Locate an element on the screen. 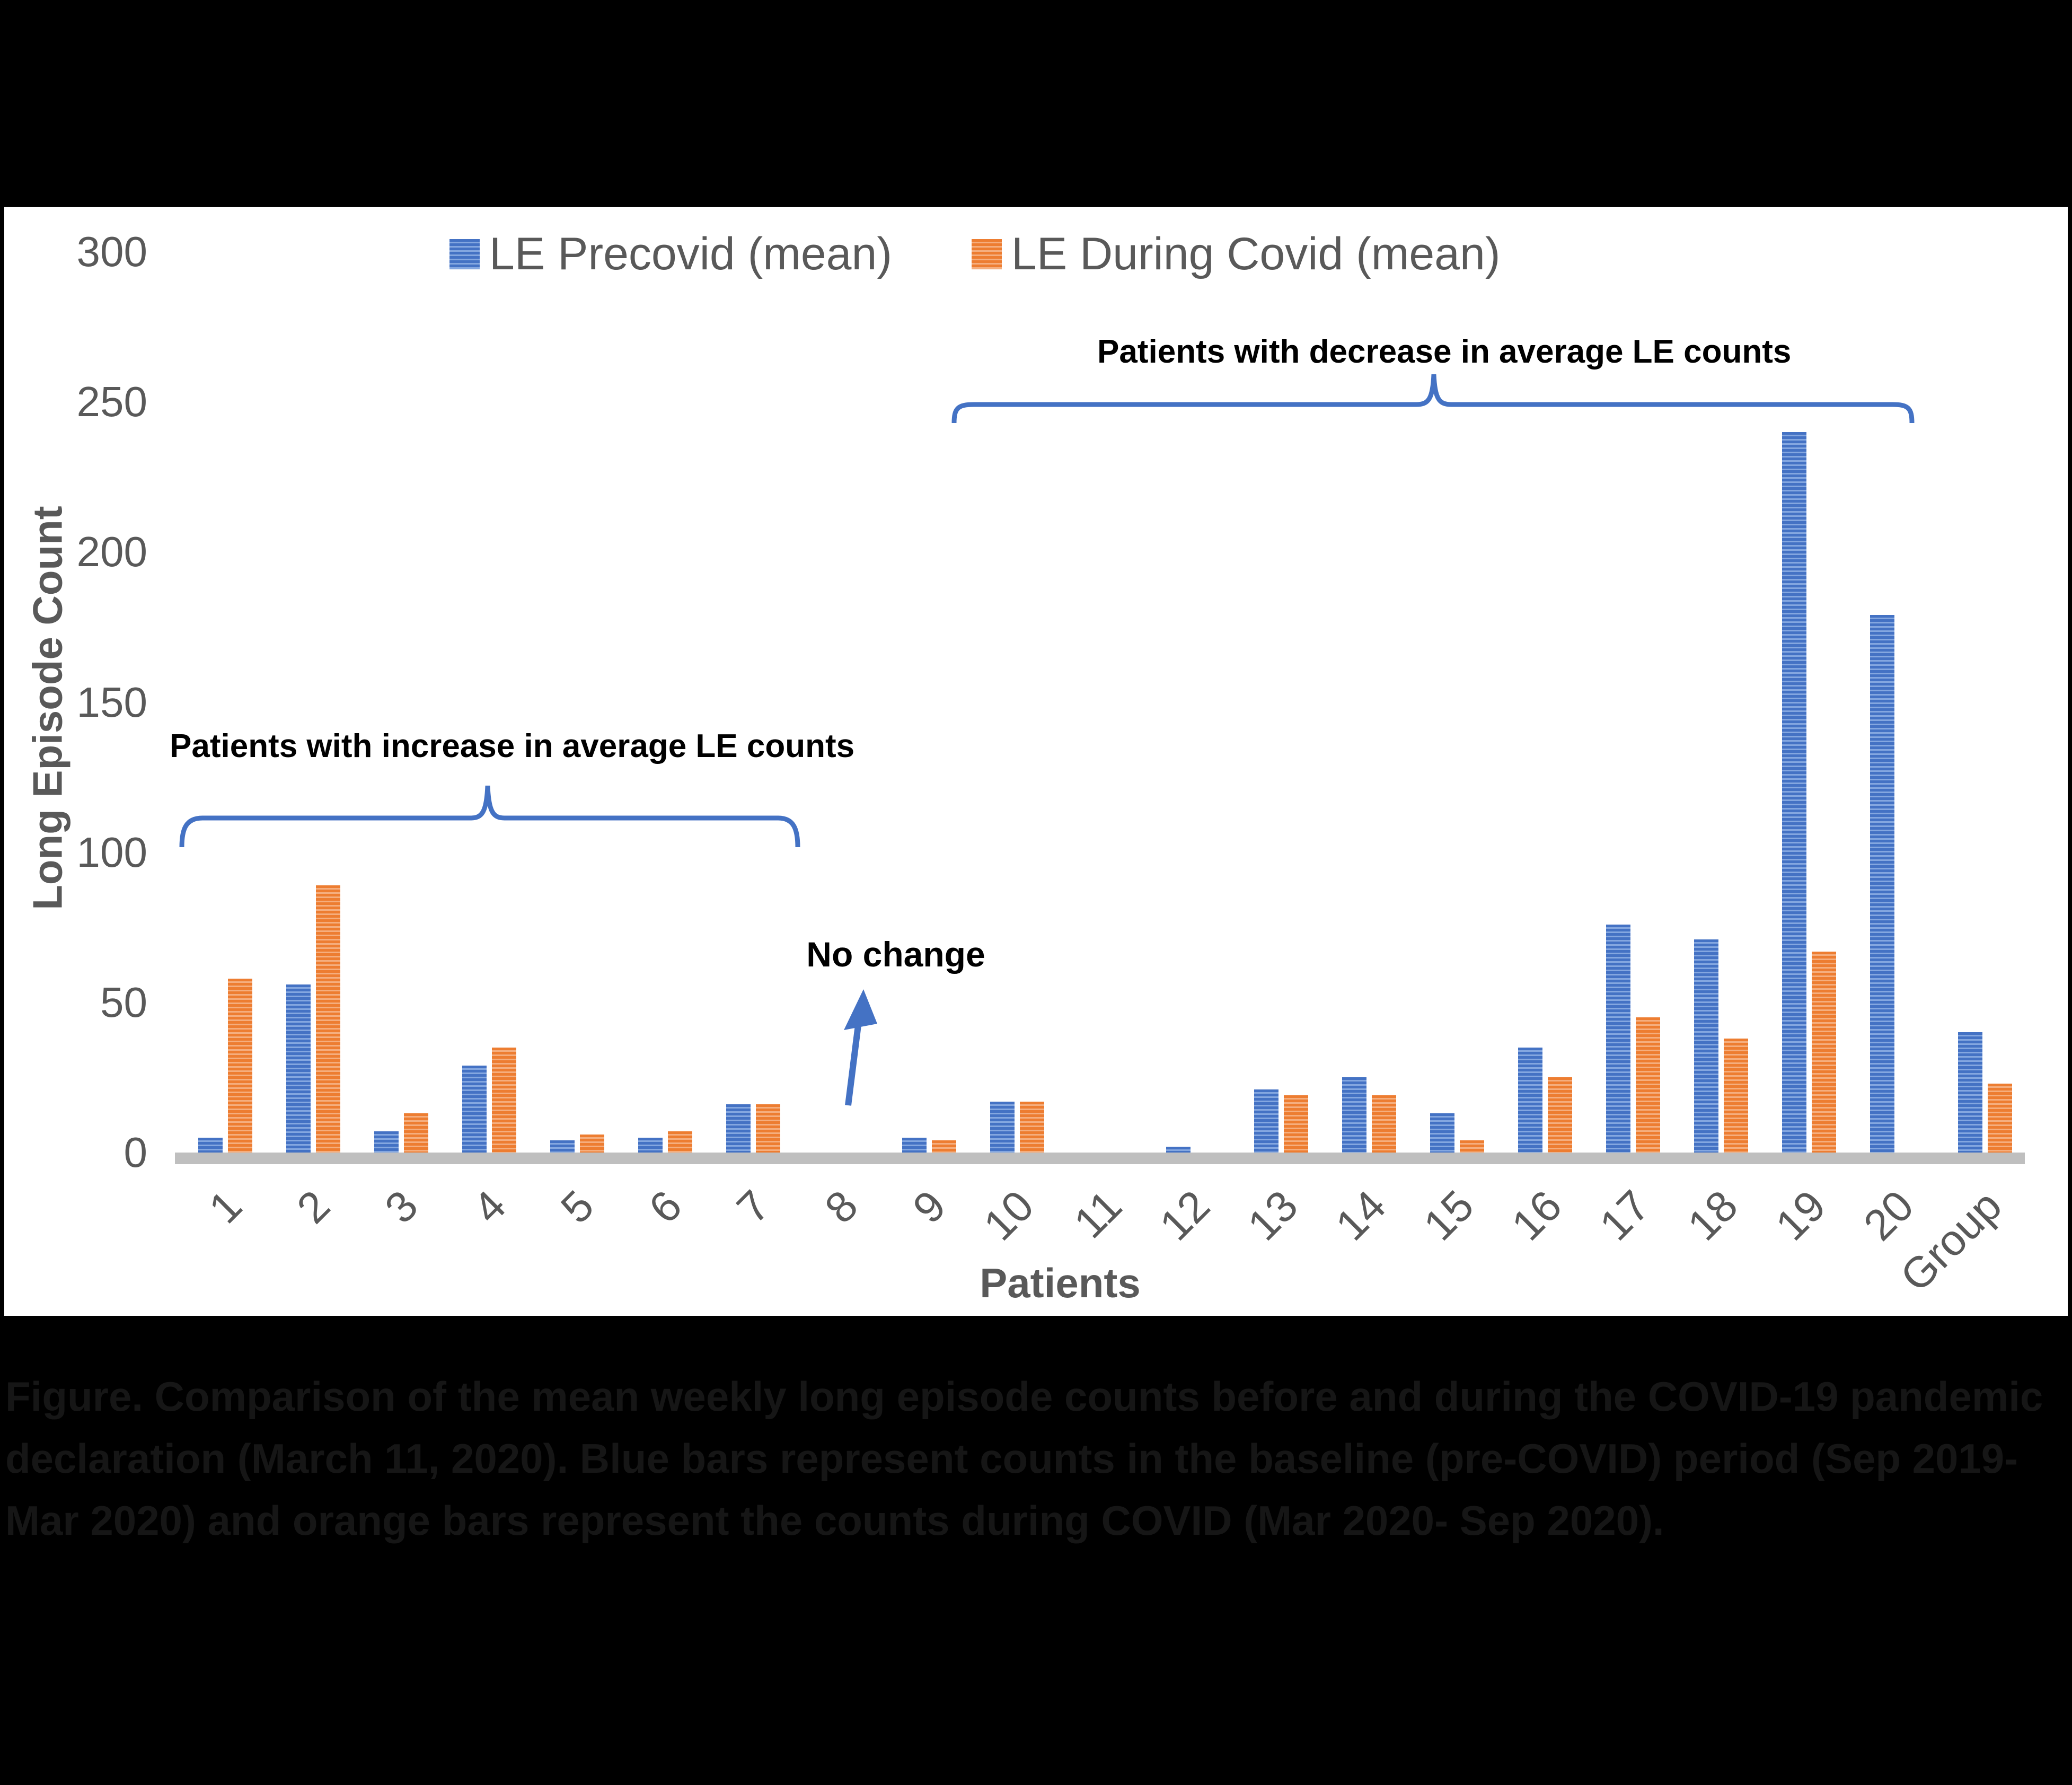  legend-item-during-covid: LE During Covid (mean) is located at coordinates (1236, 254).